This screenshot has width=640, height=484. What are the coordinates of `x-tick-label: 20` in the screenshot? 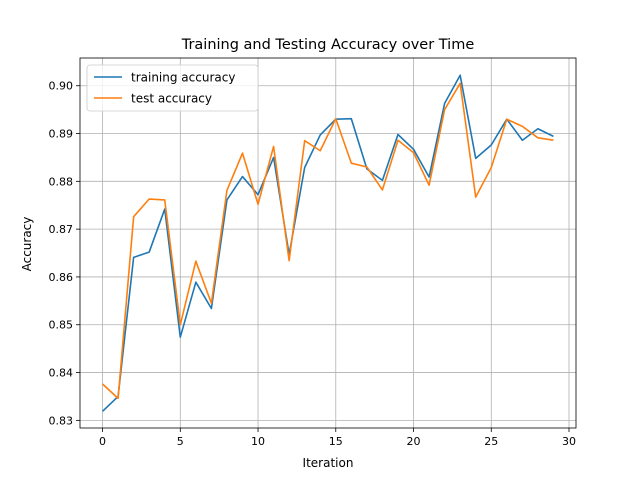 It's located at (414, 441).